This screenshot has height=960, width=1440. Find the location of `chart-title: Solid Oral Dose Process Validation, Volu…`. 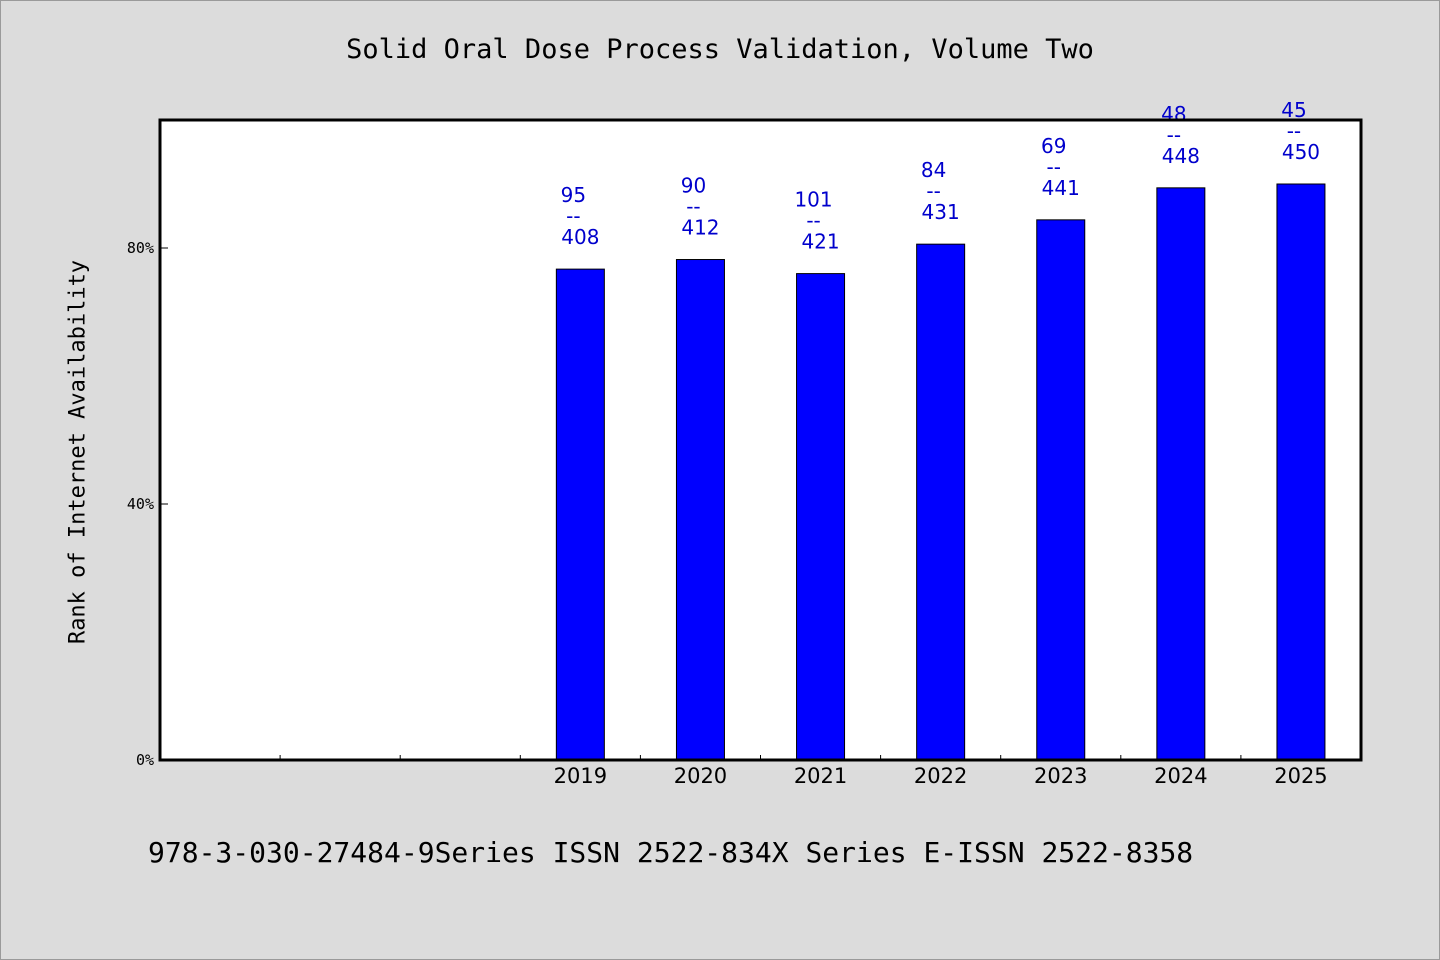

chart-title: Solid Oral Dose Process Validation, Volu… is located at coordinates (720, 49).